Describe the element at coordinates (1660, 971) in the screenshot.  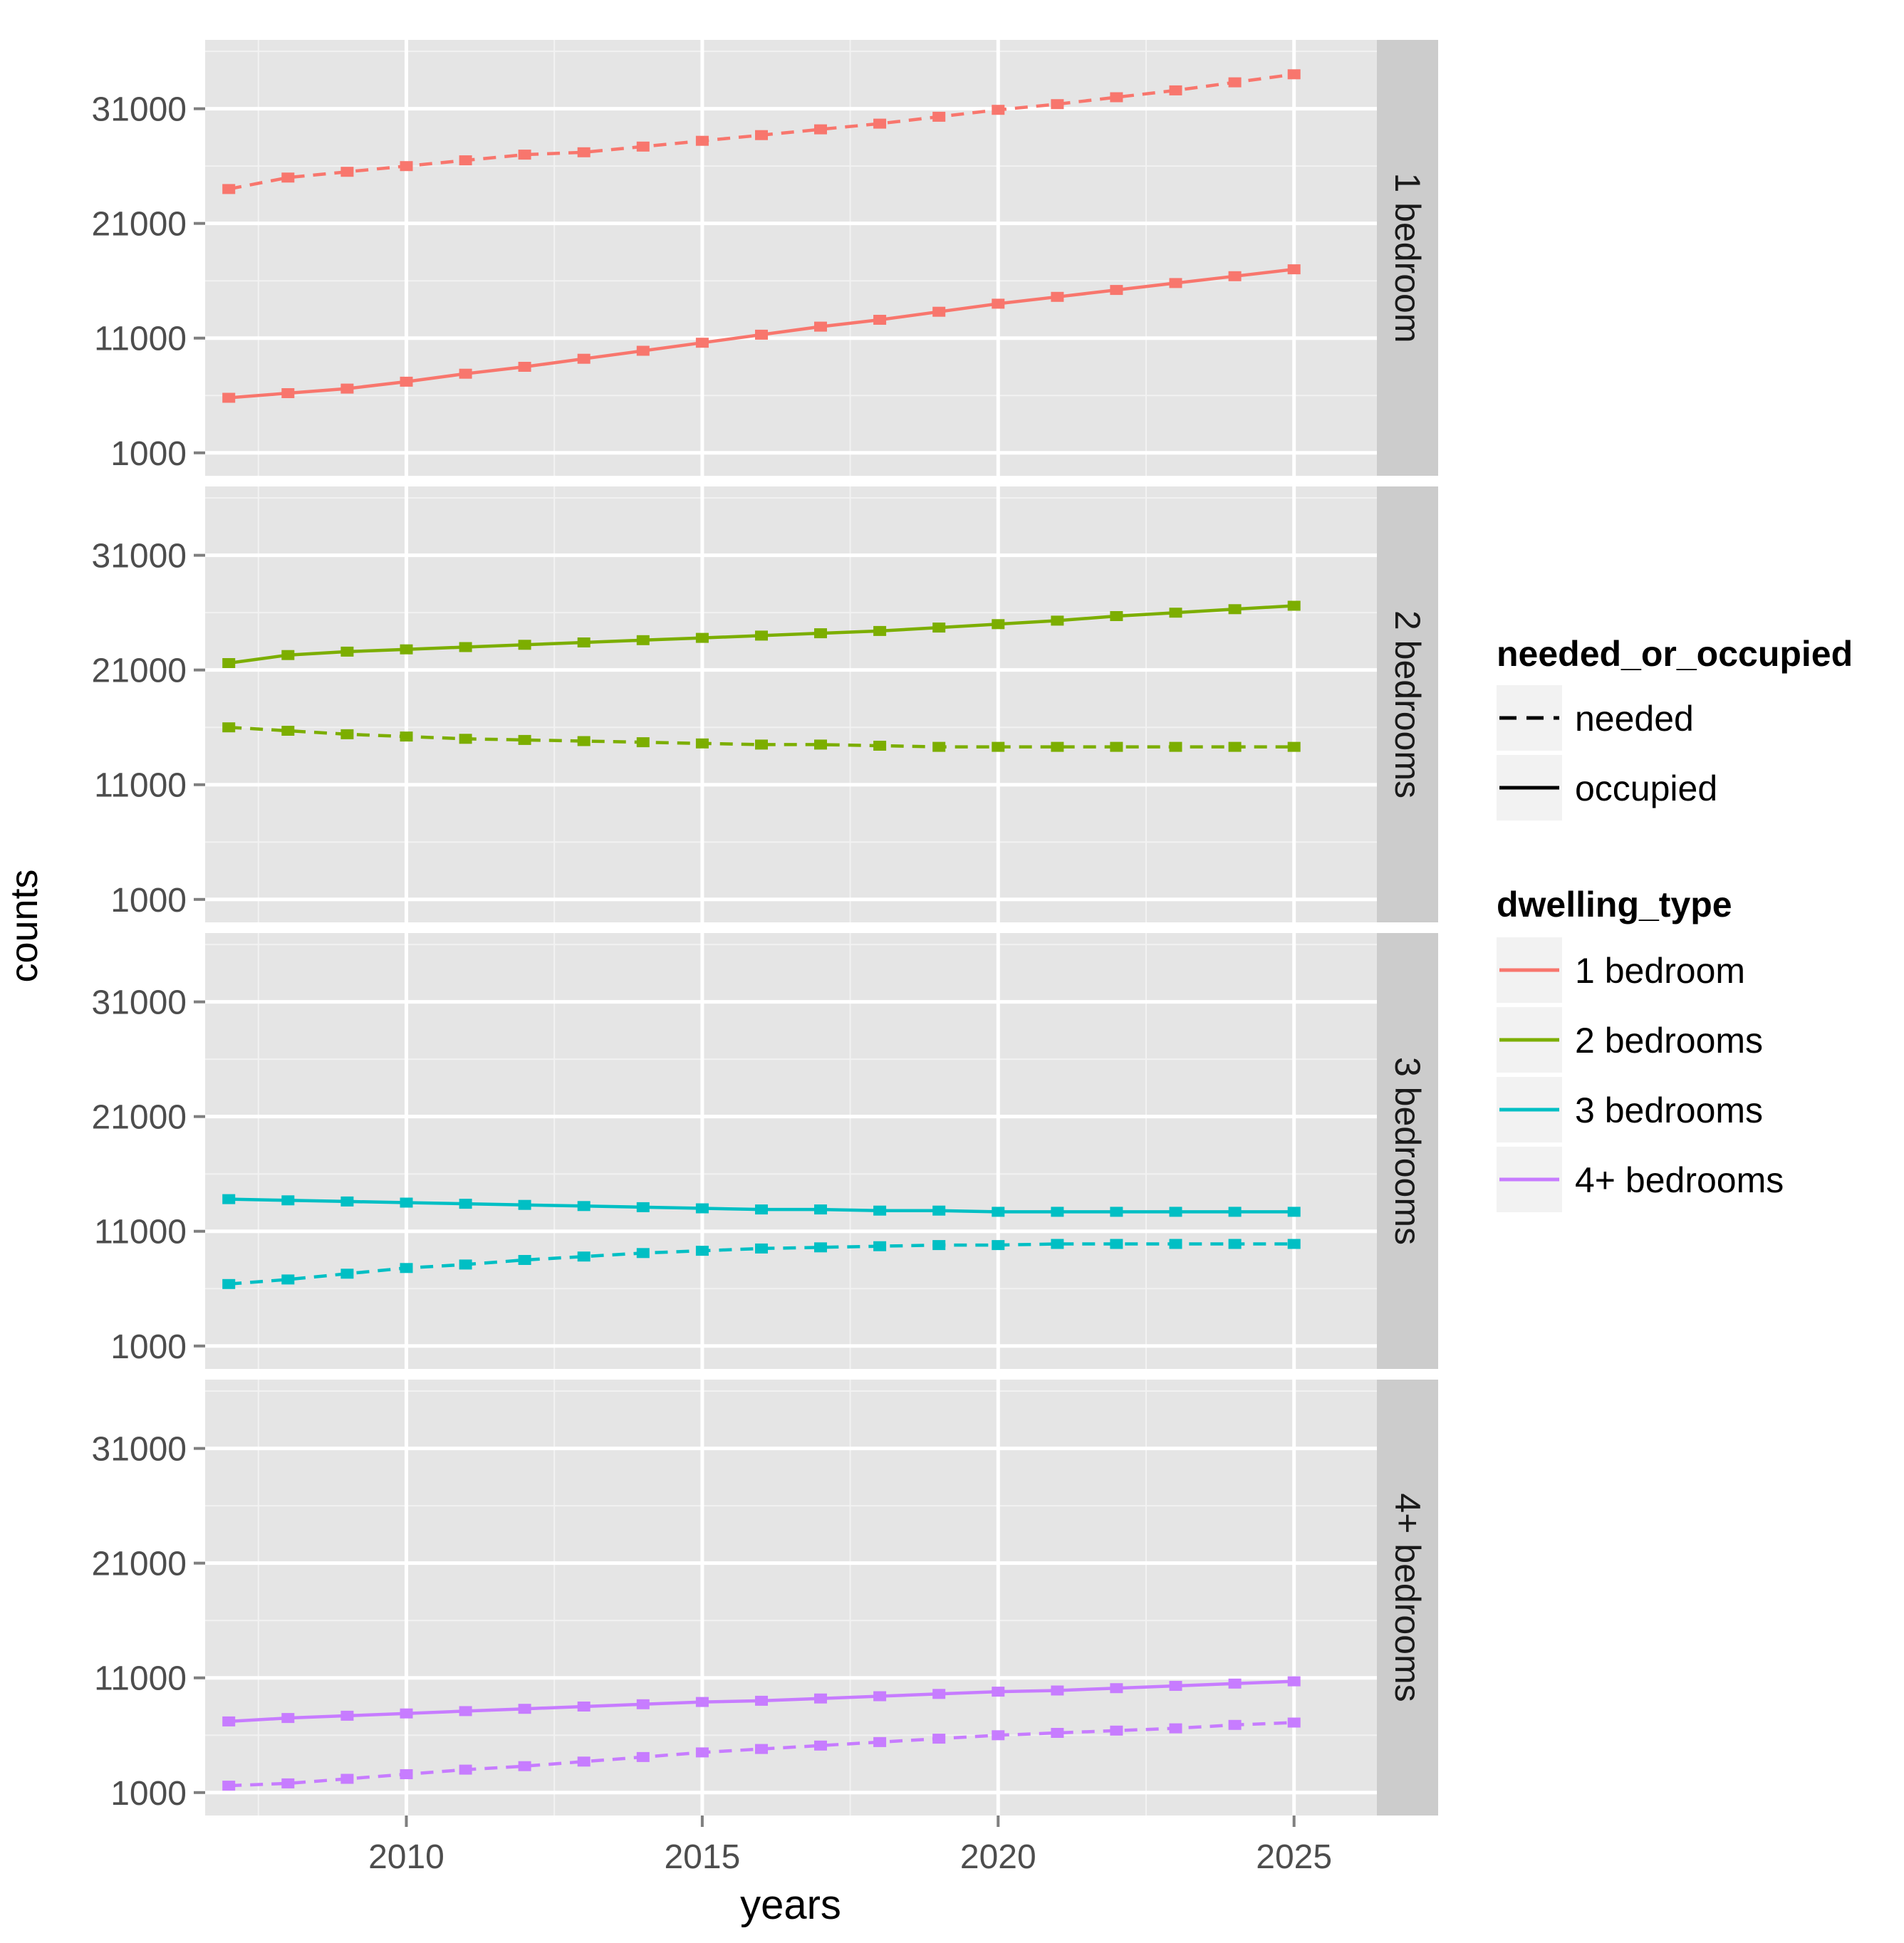
I see `legend-label-1-bedroom: 1 bedroom` at that location.